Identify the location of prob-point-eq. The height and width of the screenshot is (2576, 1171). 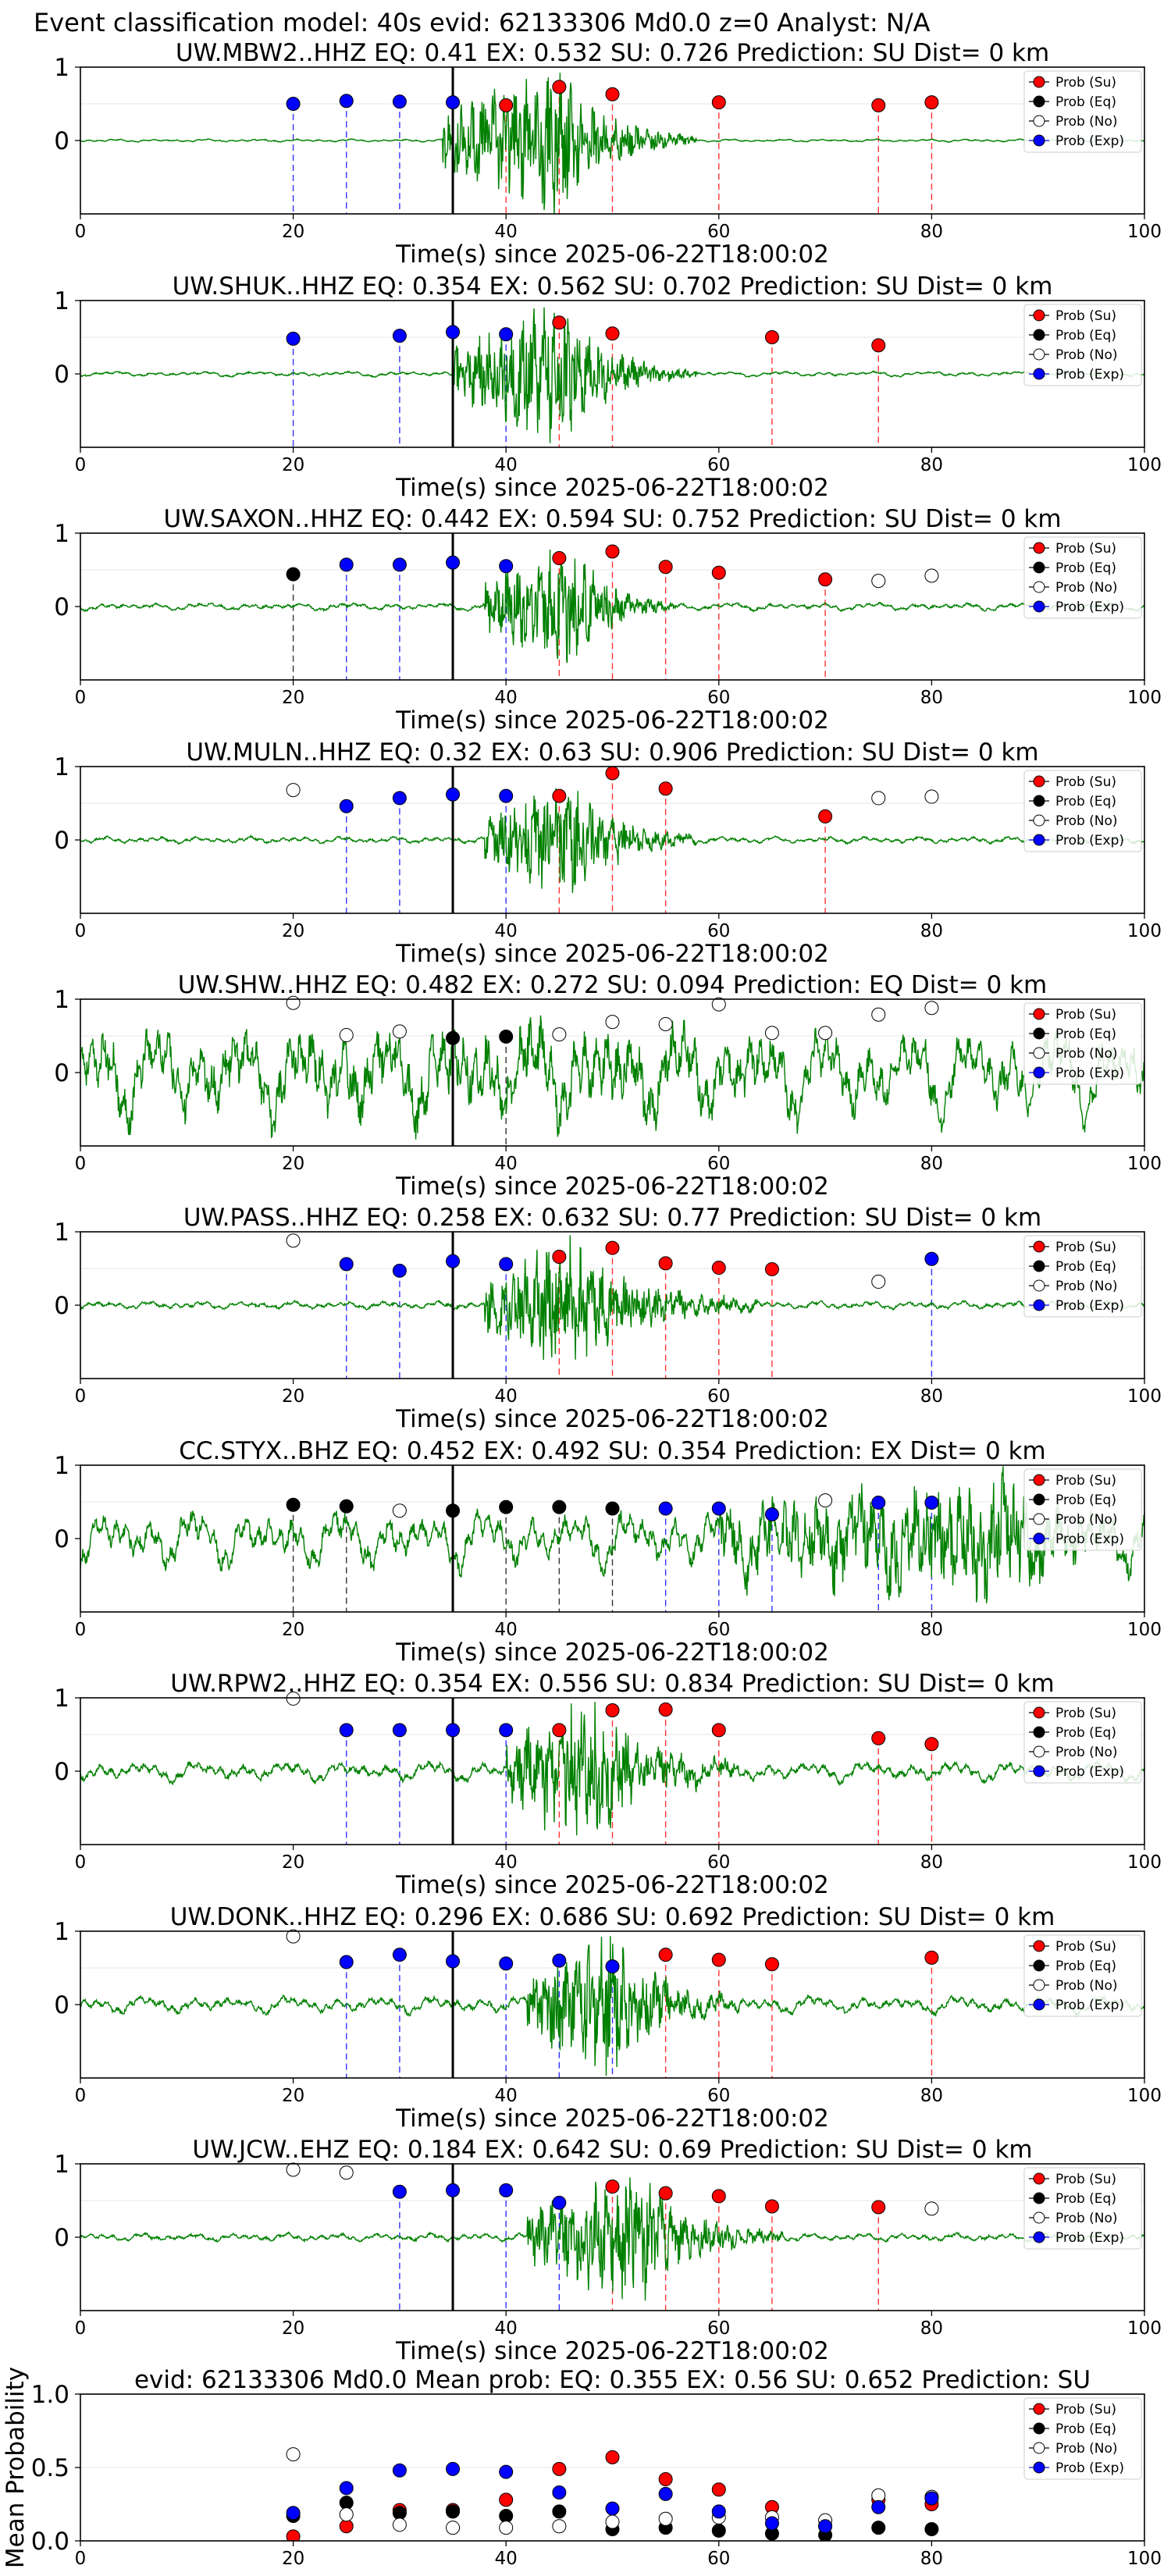
(507, 1036).